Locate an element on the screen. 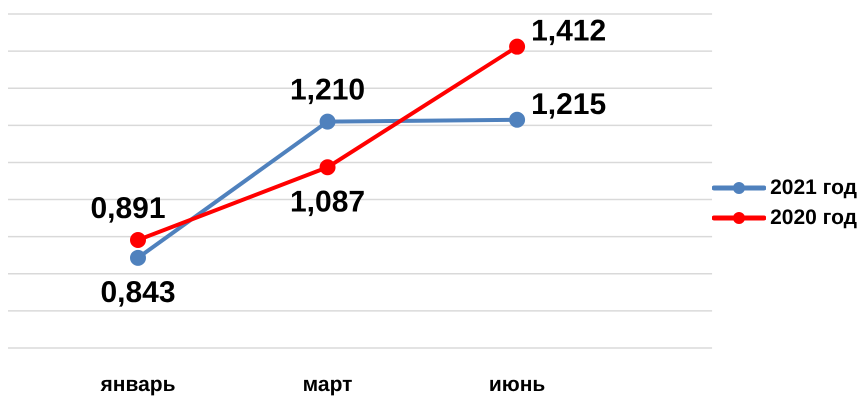 The height and width of the screenshot is (406, 865). x-tick-label: январь is located at coordinates (138, 384).